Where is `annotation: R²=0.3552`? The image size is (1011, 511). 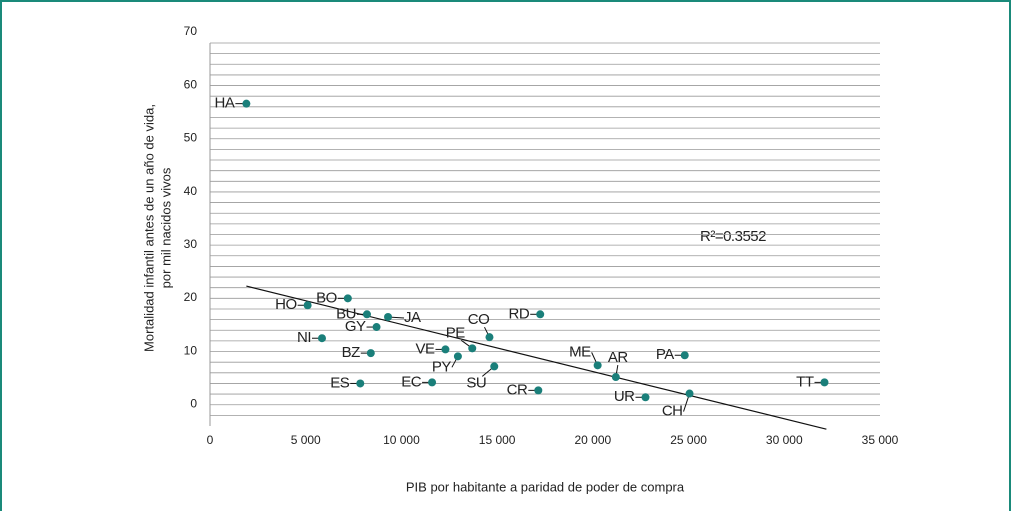 annotation: R²=0.3552 is located at coordinates (733, 236).